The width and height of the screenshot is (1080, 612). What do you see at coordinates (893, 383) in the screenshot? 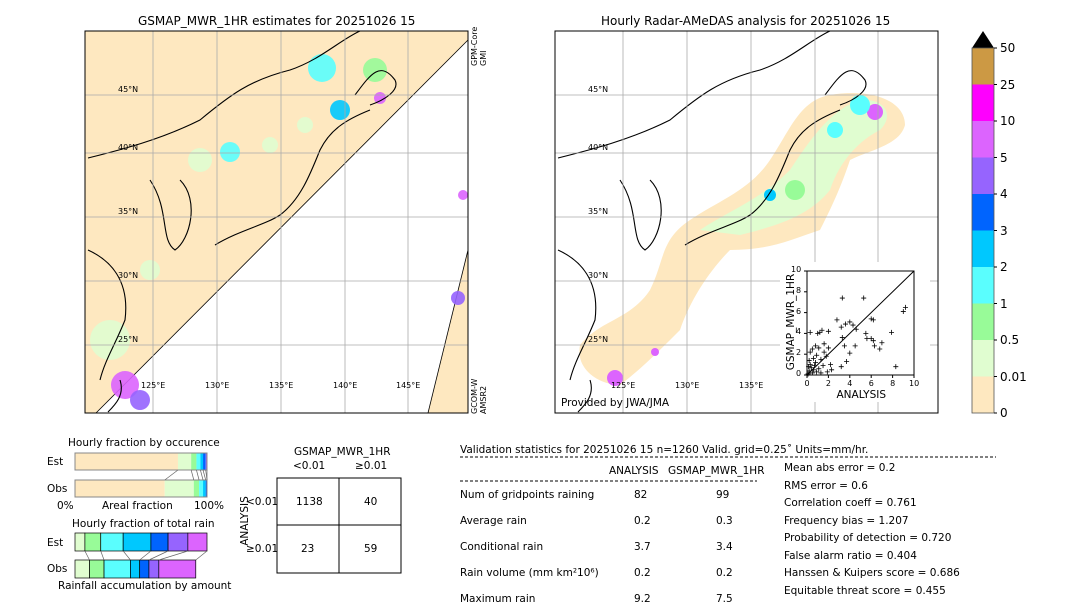
I see `x-tick-label: 8` at bounding box center [893, 383].